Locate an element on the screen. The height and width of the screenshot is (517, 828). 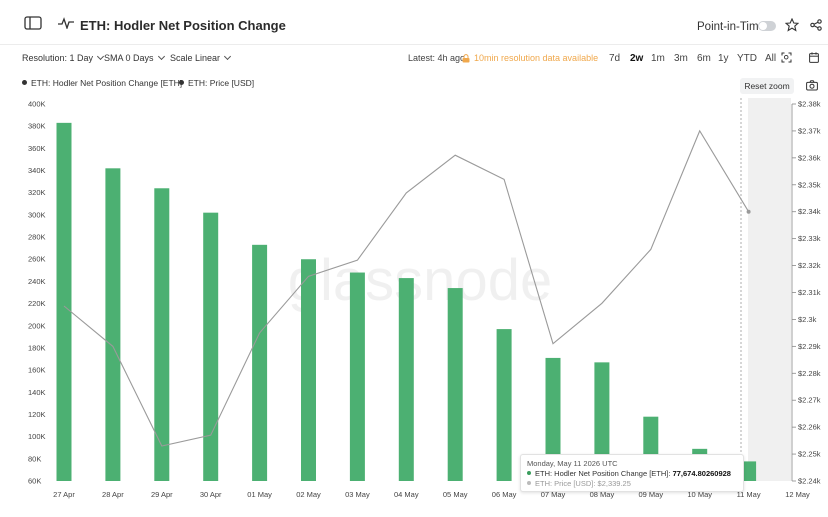
y-right-tick: $2.38k is located at coordinates (809, 104).